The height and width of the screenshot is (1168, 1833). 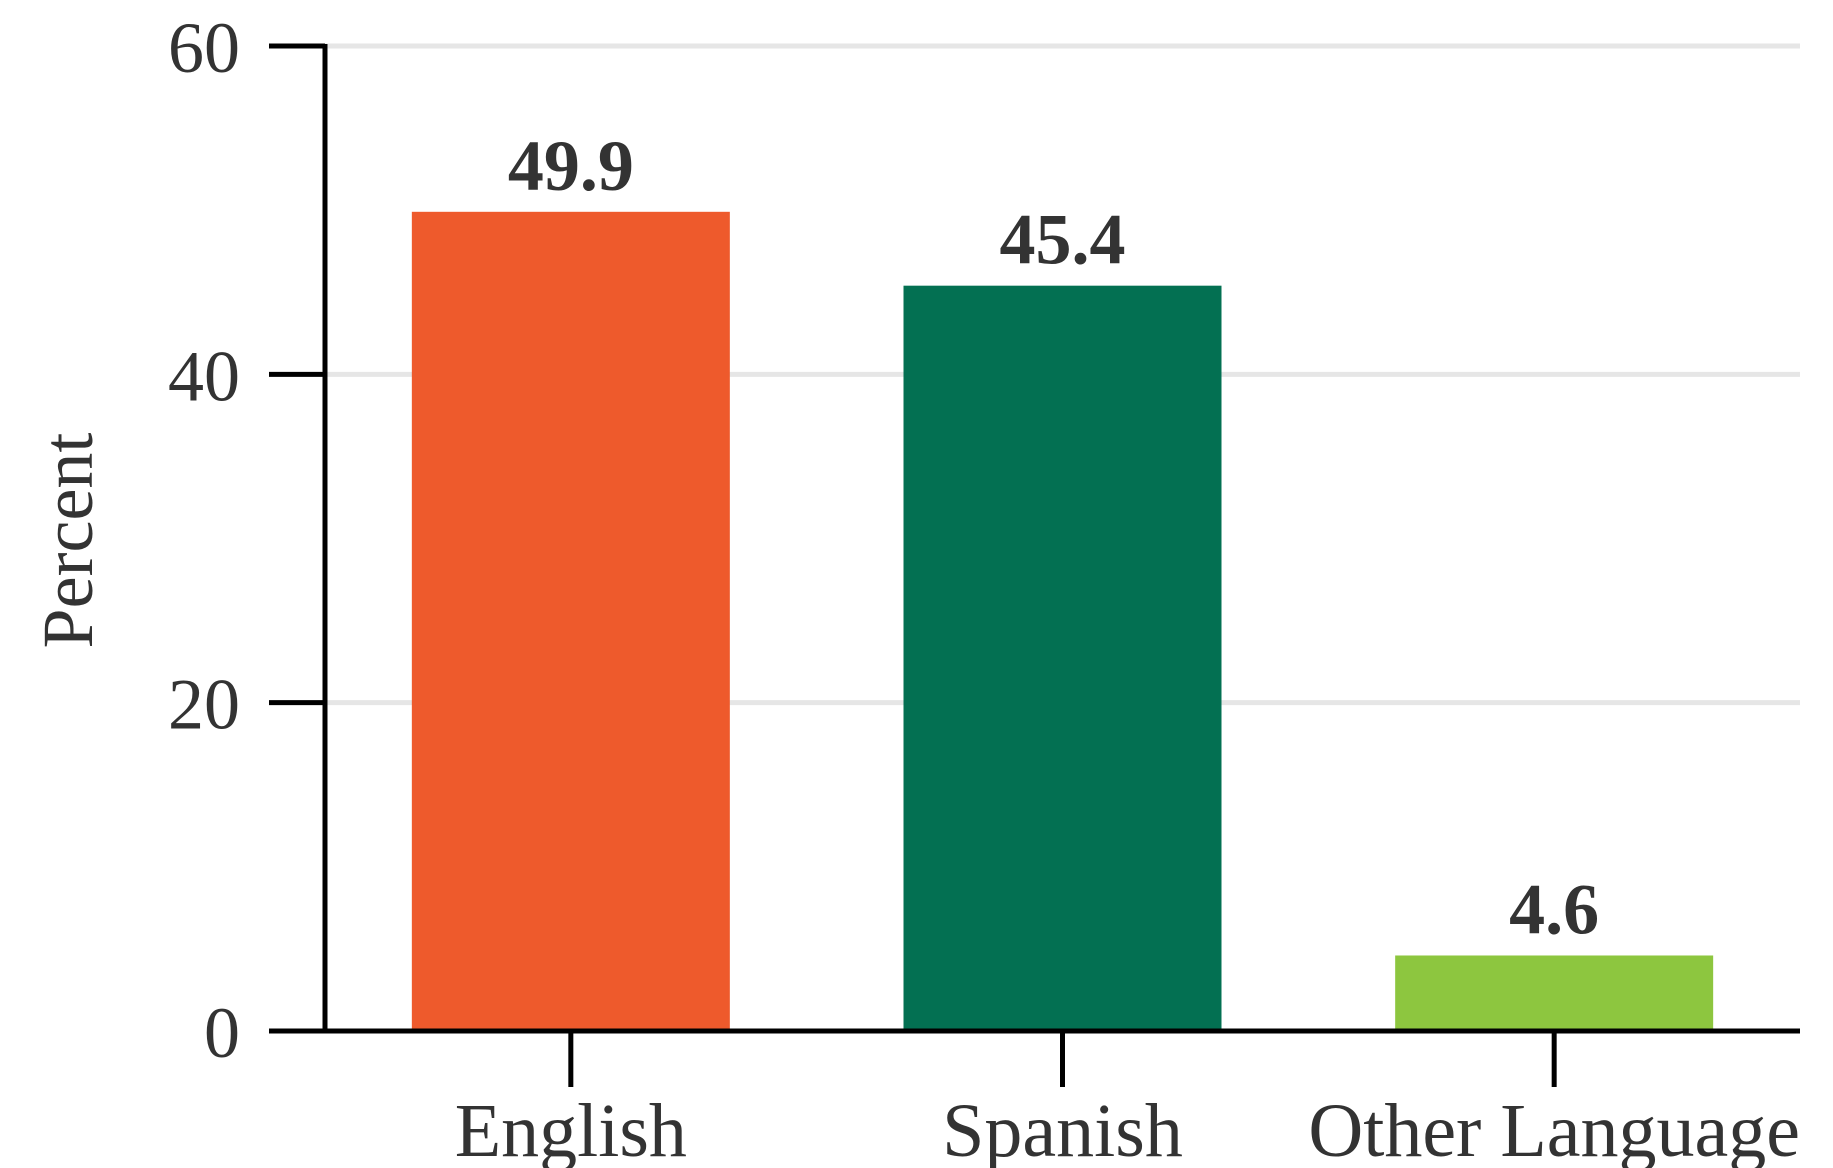 What do you see at coordinates (1062, 1128) in the screenshot?
I see `x-tick-label: Spanish` at bounding box center [1062, 1128].